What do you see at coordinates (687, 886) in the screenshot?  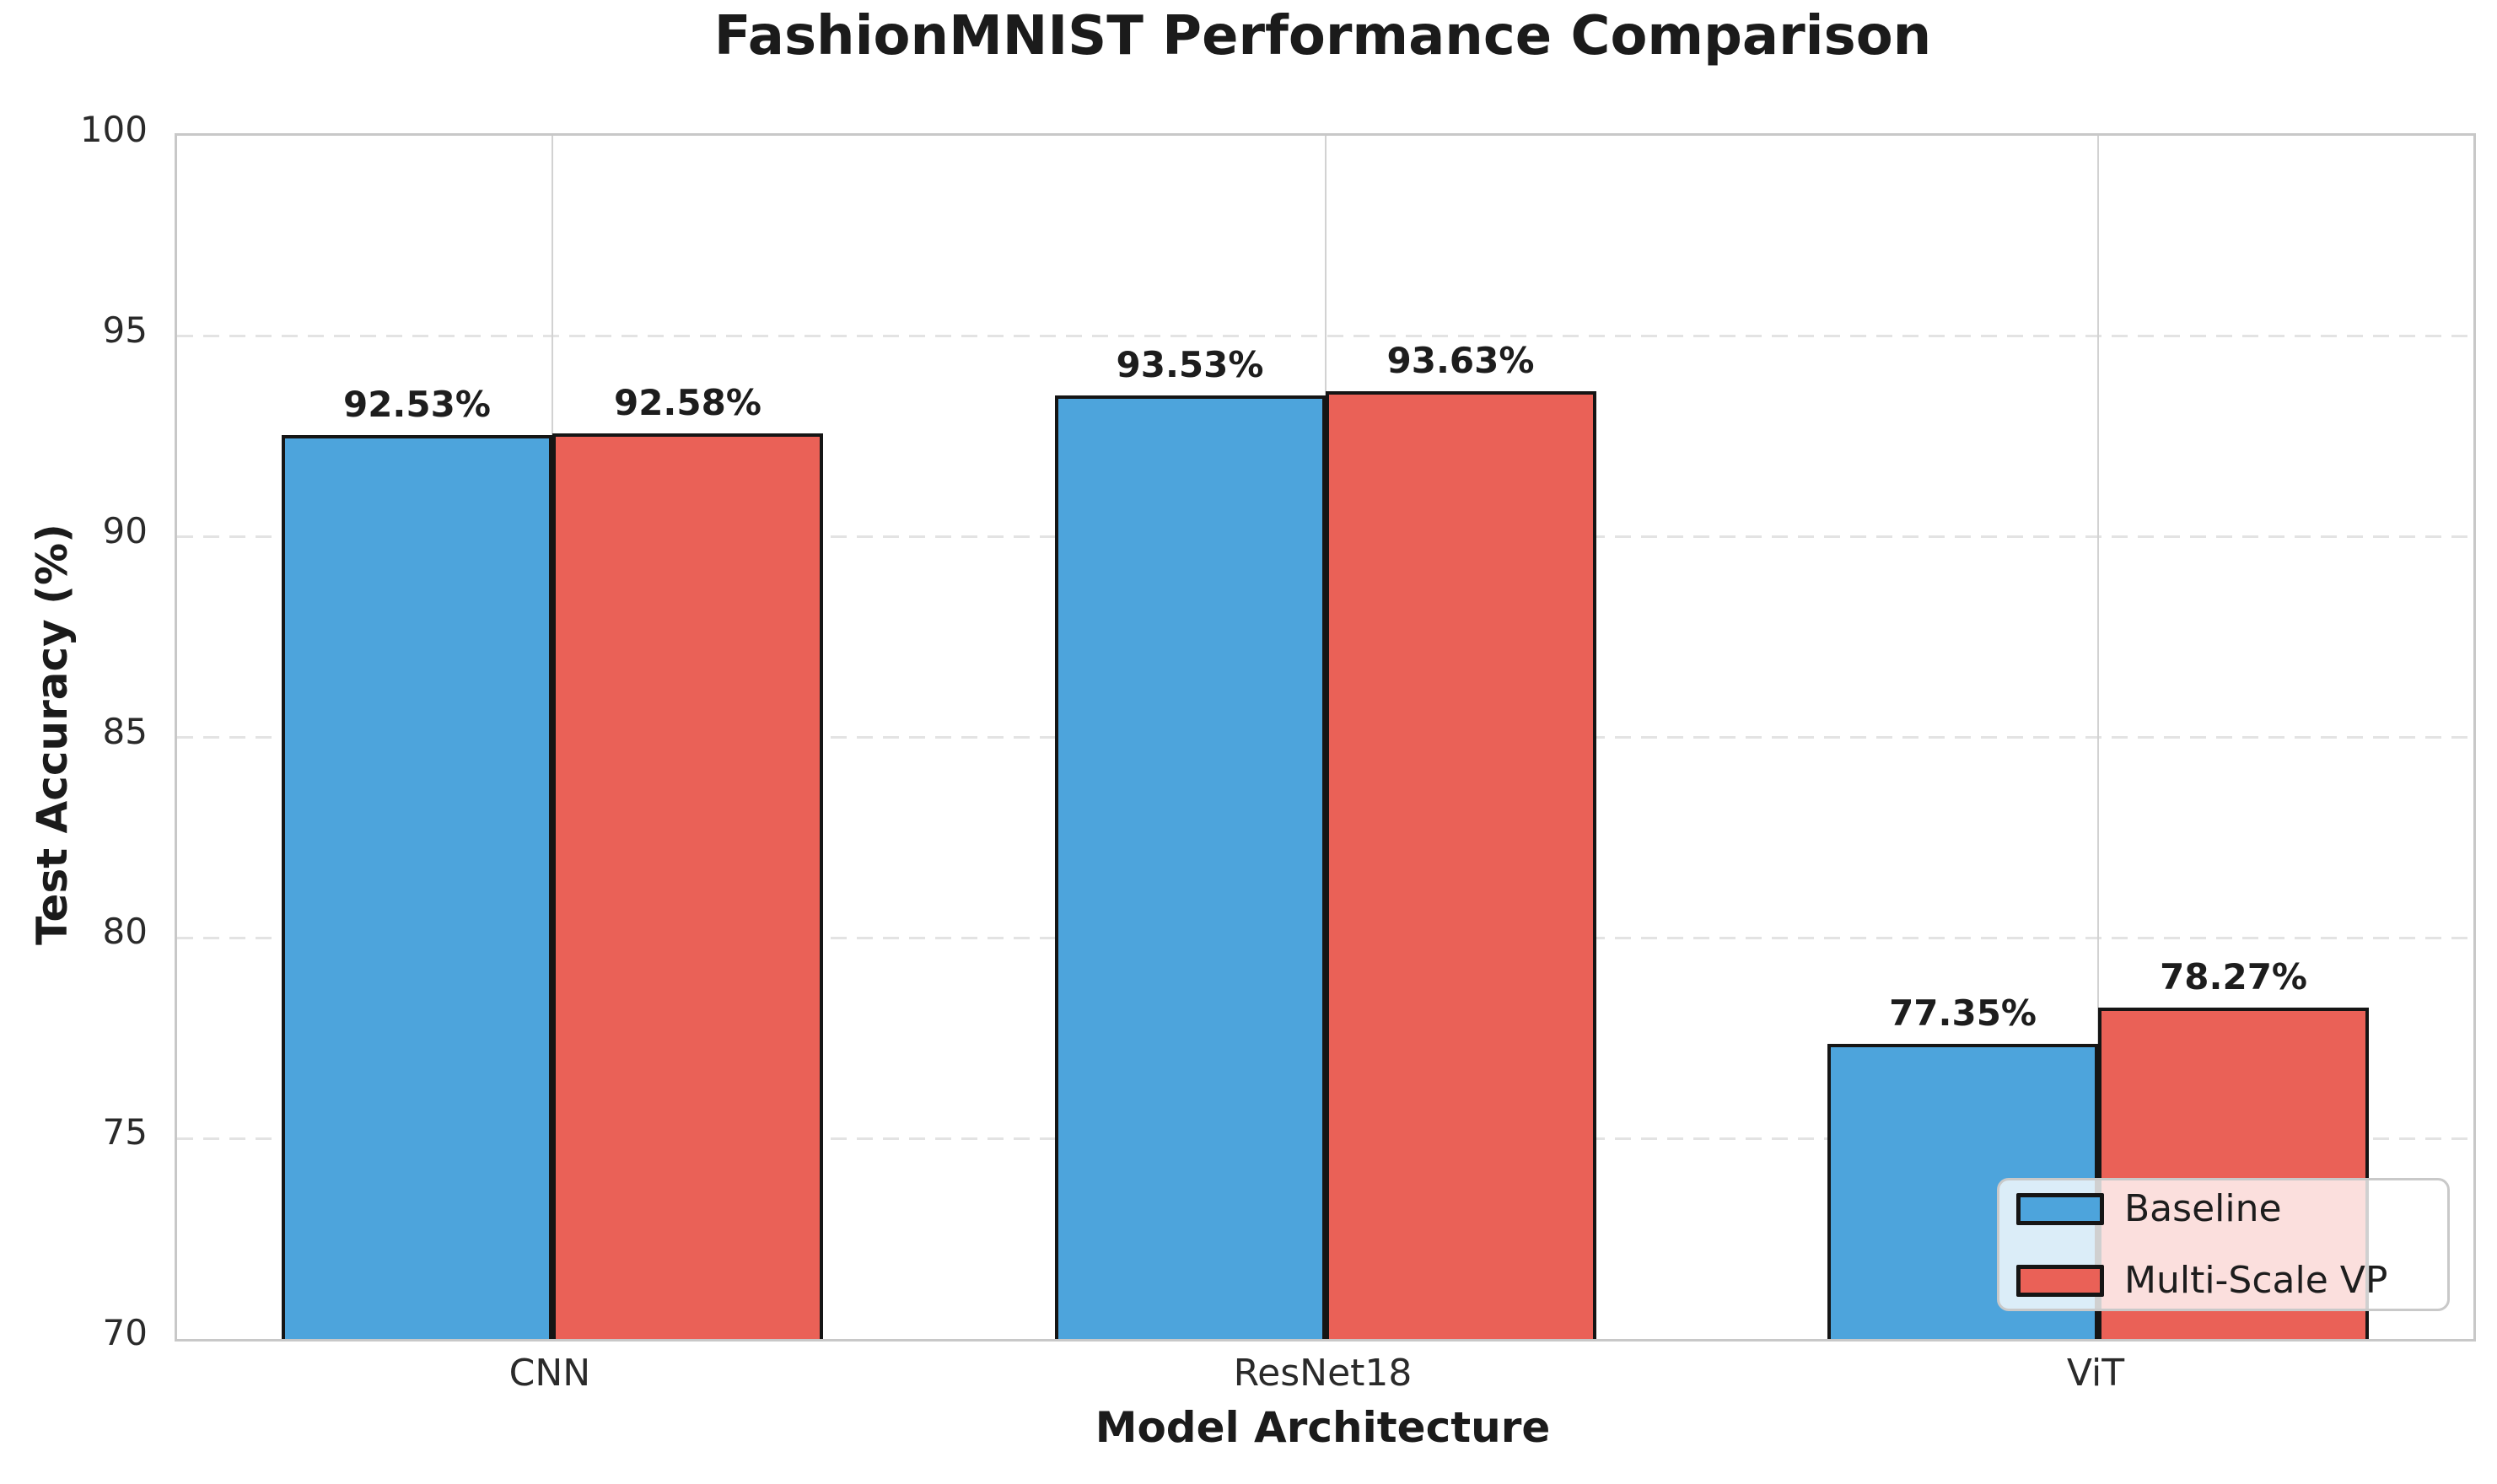 I see `bar-multi-scale-vp-cnn` at bounding box center [687, 886].